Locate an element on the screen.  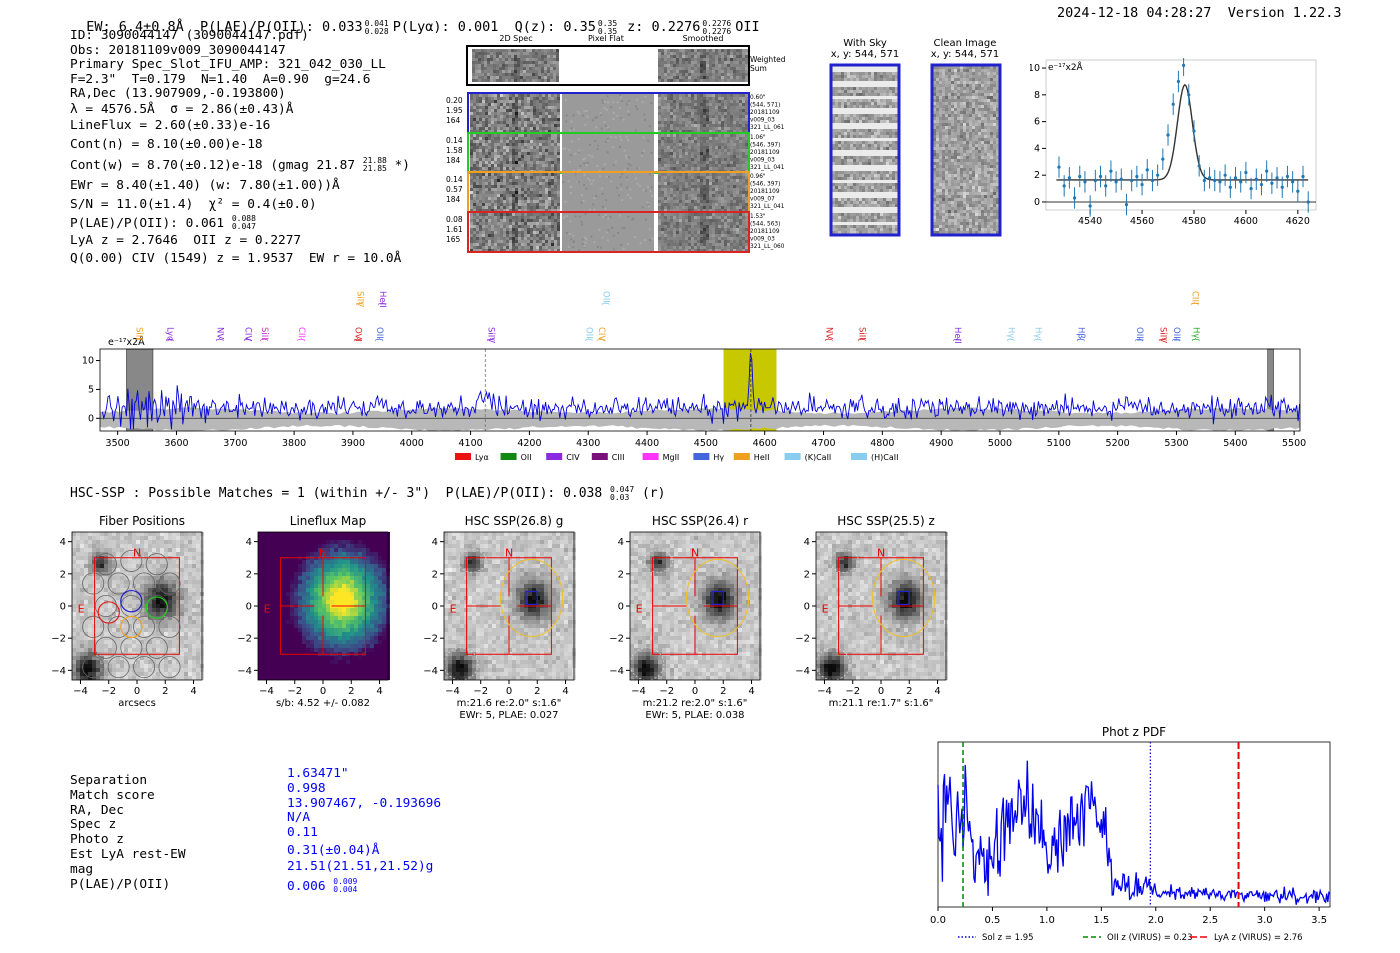
cutout-row-right: 20181109 is located at coordinates (765, 192).